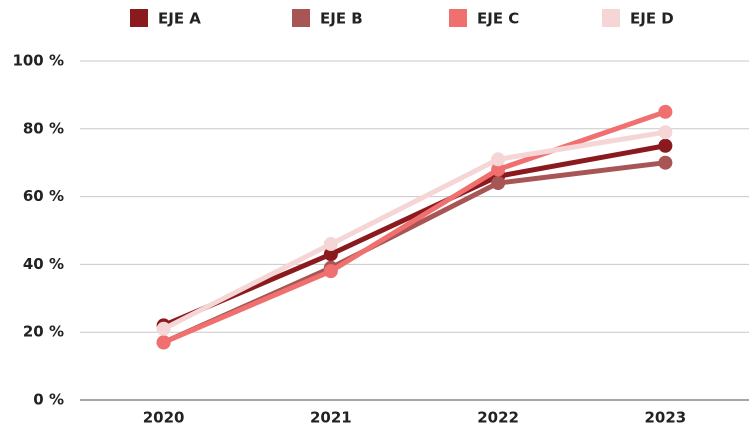 This screenshot has width=749, height=429. Describe the element at coordinates (498, 418) in the screenshot. I see `x-tick-label: 2022` at that location.